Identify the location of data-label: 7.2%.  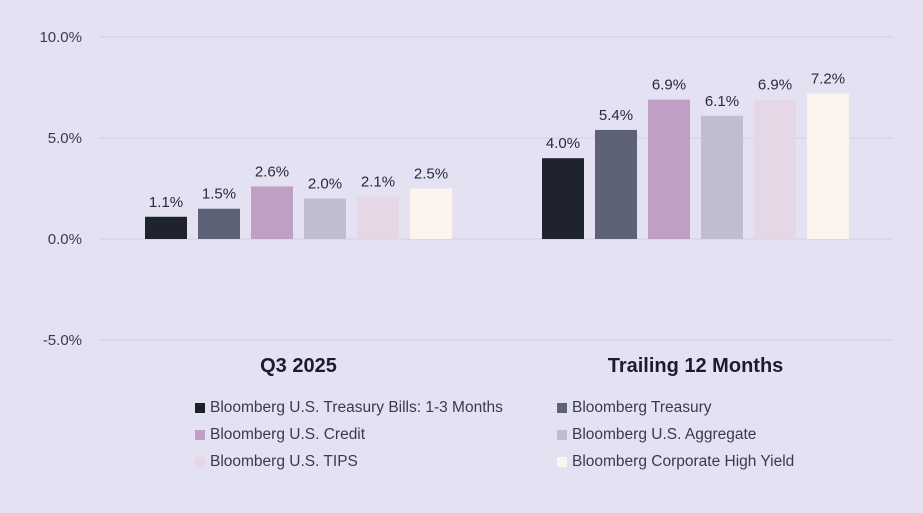
(828, 79).